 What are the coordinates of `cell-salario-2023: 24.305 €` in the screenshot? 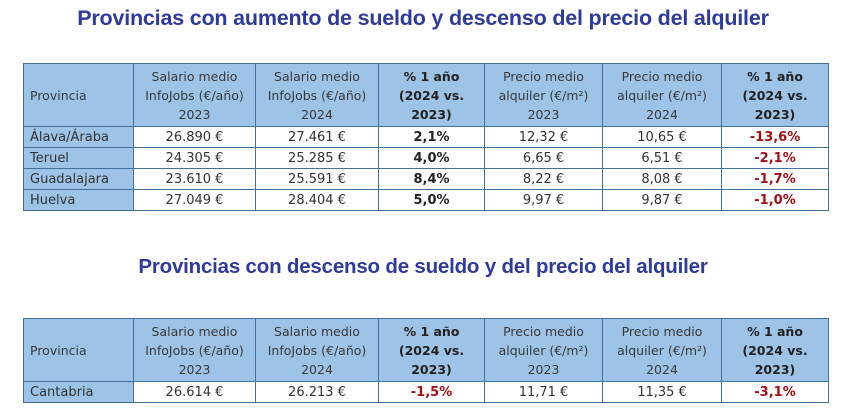 It's located at (194, 158).